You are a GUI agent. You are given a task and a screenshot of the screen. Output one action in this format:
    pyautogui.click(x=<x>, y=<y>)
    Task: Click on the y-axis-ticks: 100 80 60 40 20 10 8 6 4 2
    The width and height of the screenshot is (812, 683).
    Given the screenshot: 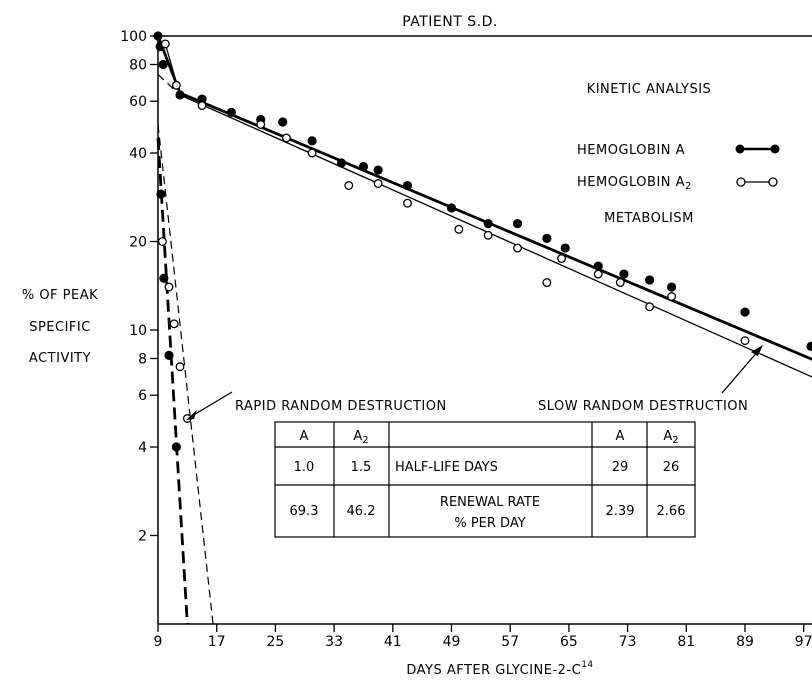 What is the action you would take?
    pyautogui.click(x=139, y=286)
    